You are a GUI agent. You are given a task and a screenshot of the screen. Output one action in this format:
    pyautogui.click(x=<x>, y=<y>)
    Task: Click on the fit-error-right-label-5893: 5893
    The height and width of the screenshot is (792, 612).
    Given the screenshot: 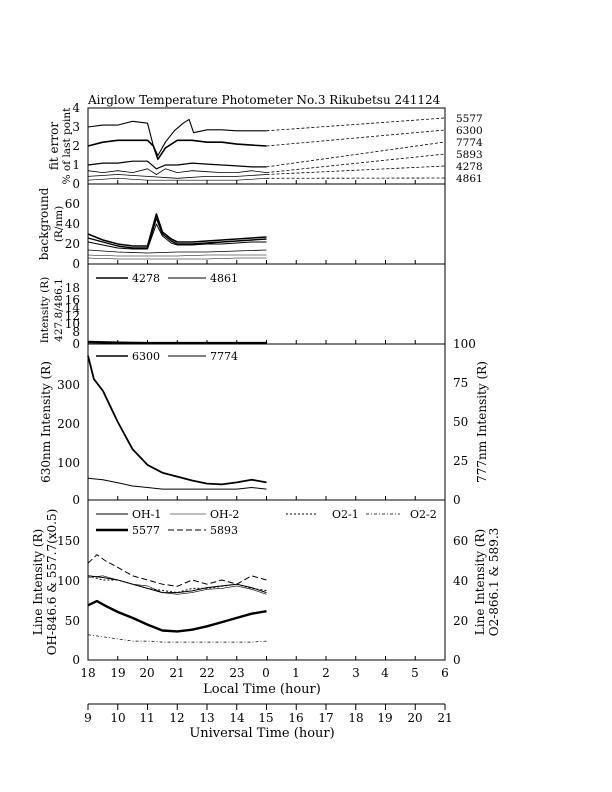 What is the action you would take?
    pyautogui.click(x=469, y=155)
    